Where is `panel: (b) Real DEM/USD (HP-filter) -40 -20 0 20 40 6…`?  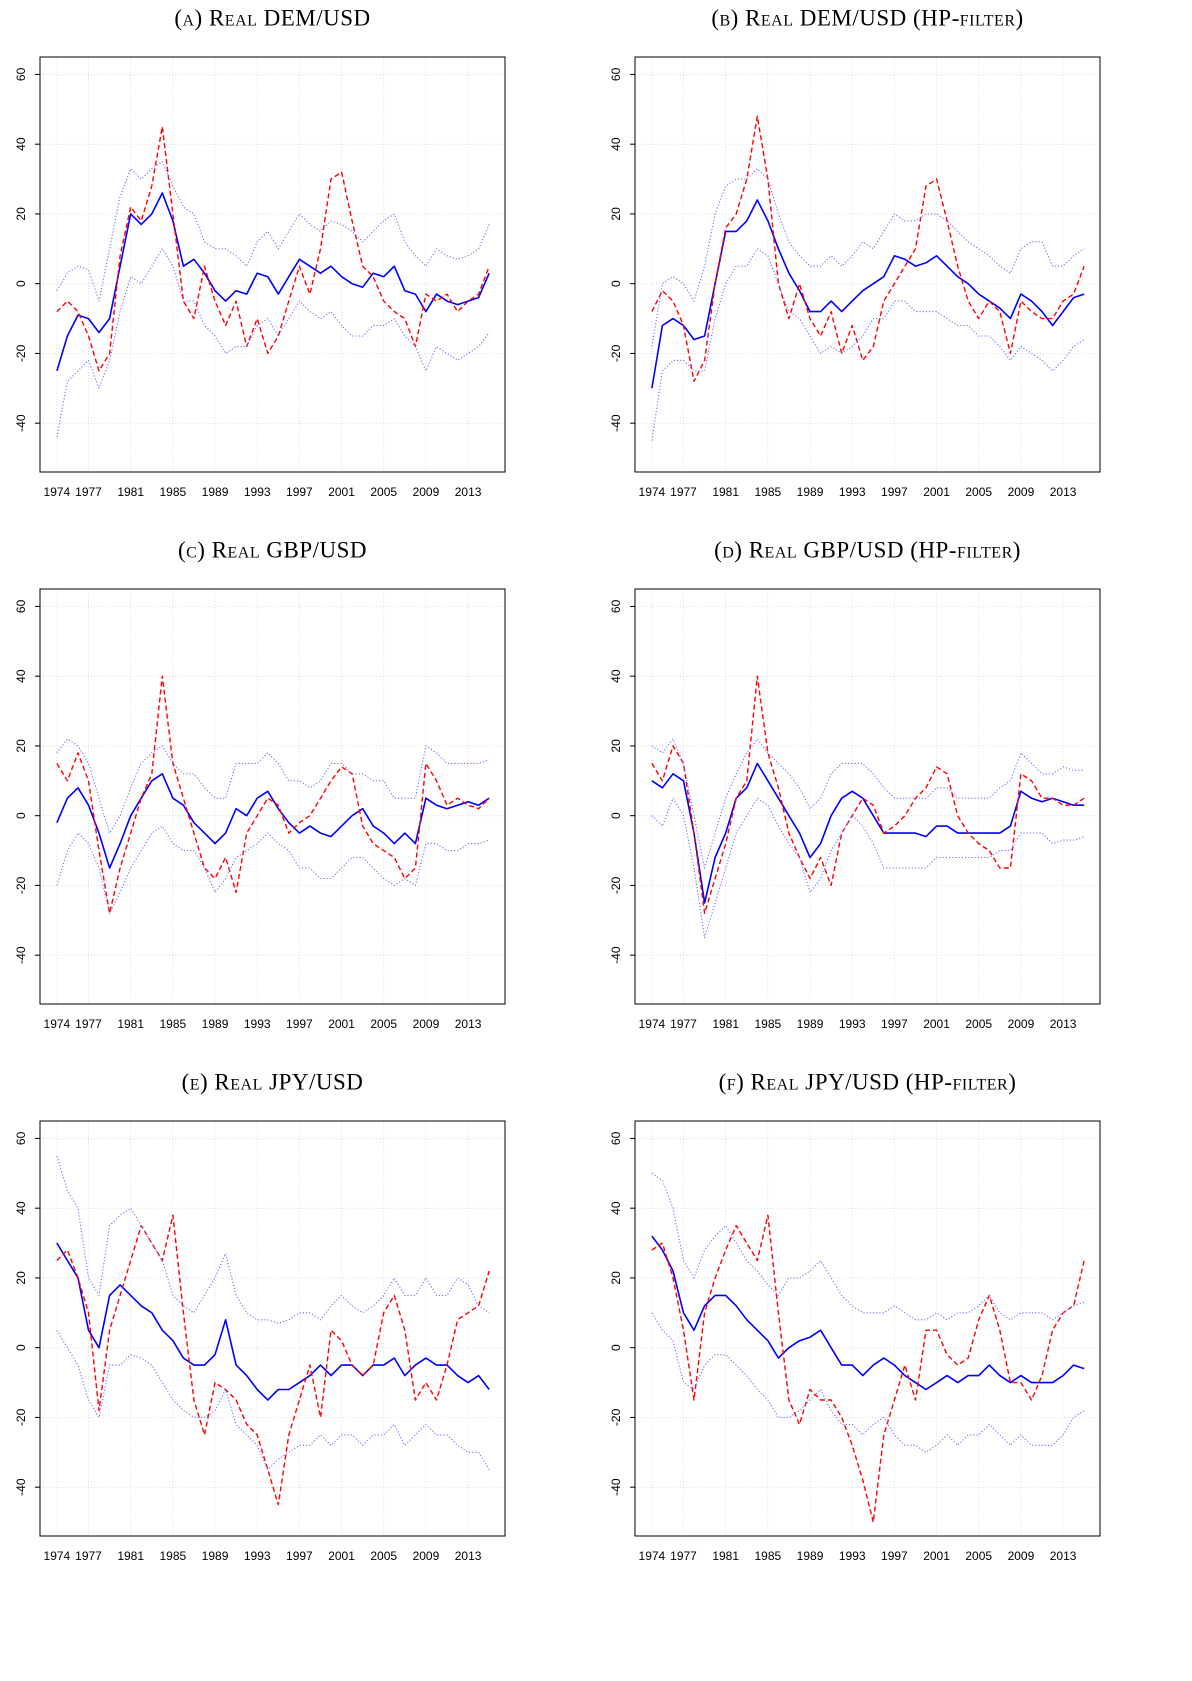
panel: (b) Real DEM/USD (HP-filter) -40 -20 0 20 40 6… is located at coordinates (855, 252).